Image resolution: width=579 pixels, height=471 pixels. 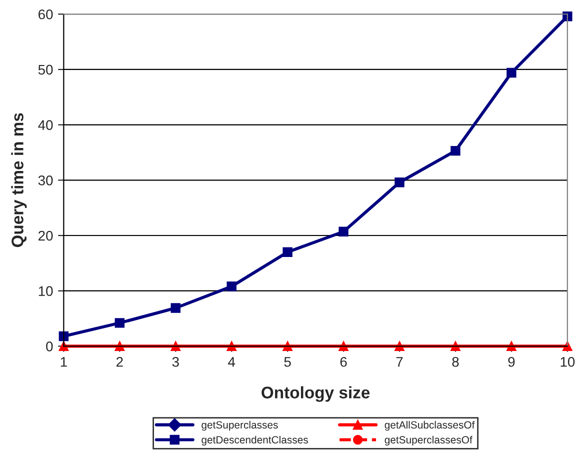 What do you see at coordinates (255, 441) in the screenshot?
I see `legend-label: getDescendentClasses` at bounding box center [255, 441].